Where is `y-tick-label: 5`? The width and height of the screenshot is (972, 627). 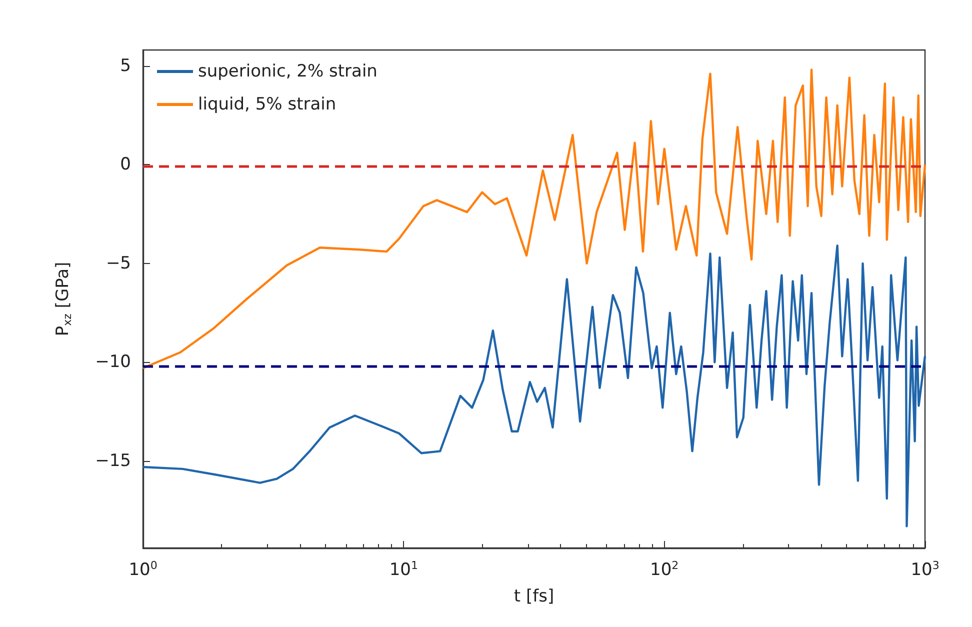
y-tick-label: 5 is located at coordinates (125, 66).